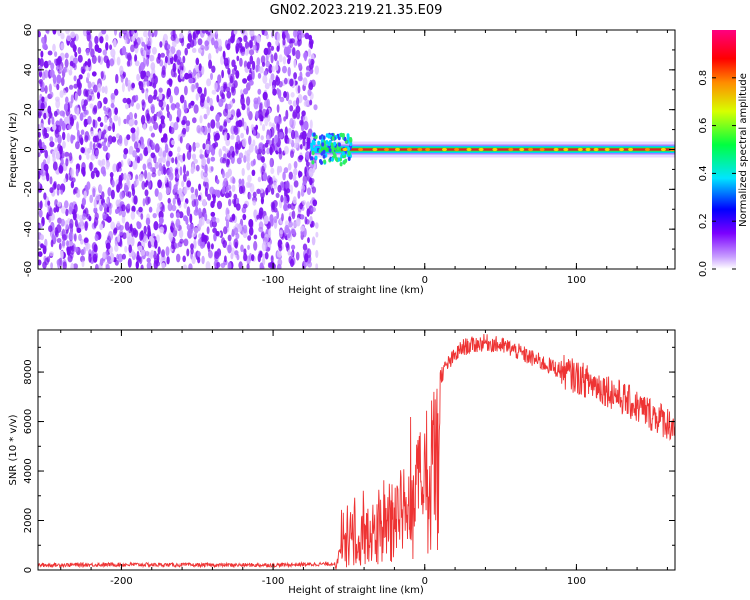 Image resolution: width=750 pixels, height=600 pixels. What do you see at coordinates (621, 149) in the screenshot?
I see `band-blob` at bounding box center [621, 149].